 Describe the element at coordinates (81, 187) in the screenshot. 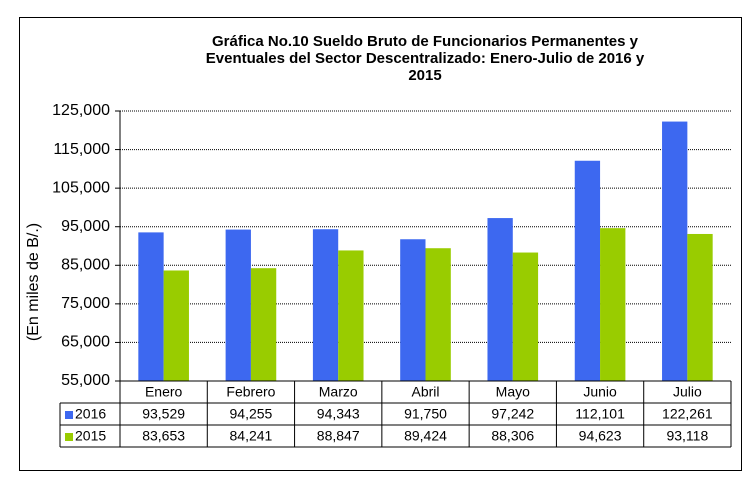

I see `y-tick-label: 105,000` at that location.